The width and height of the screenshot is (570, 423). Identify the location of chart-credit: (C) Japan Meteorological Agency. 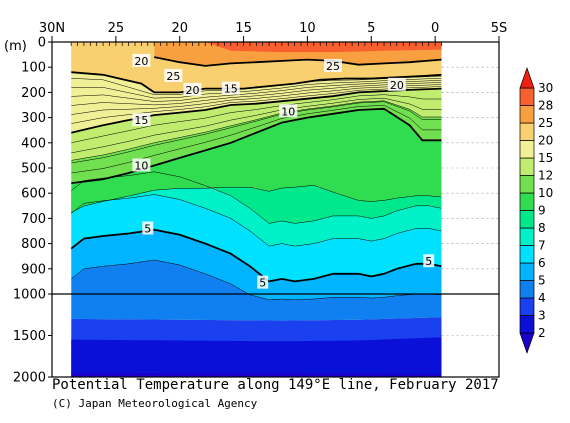
(155, 403).